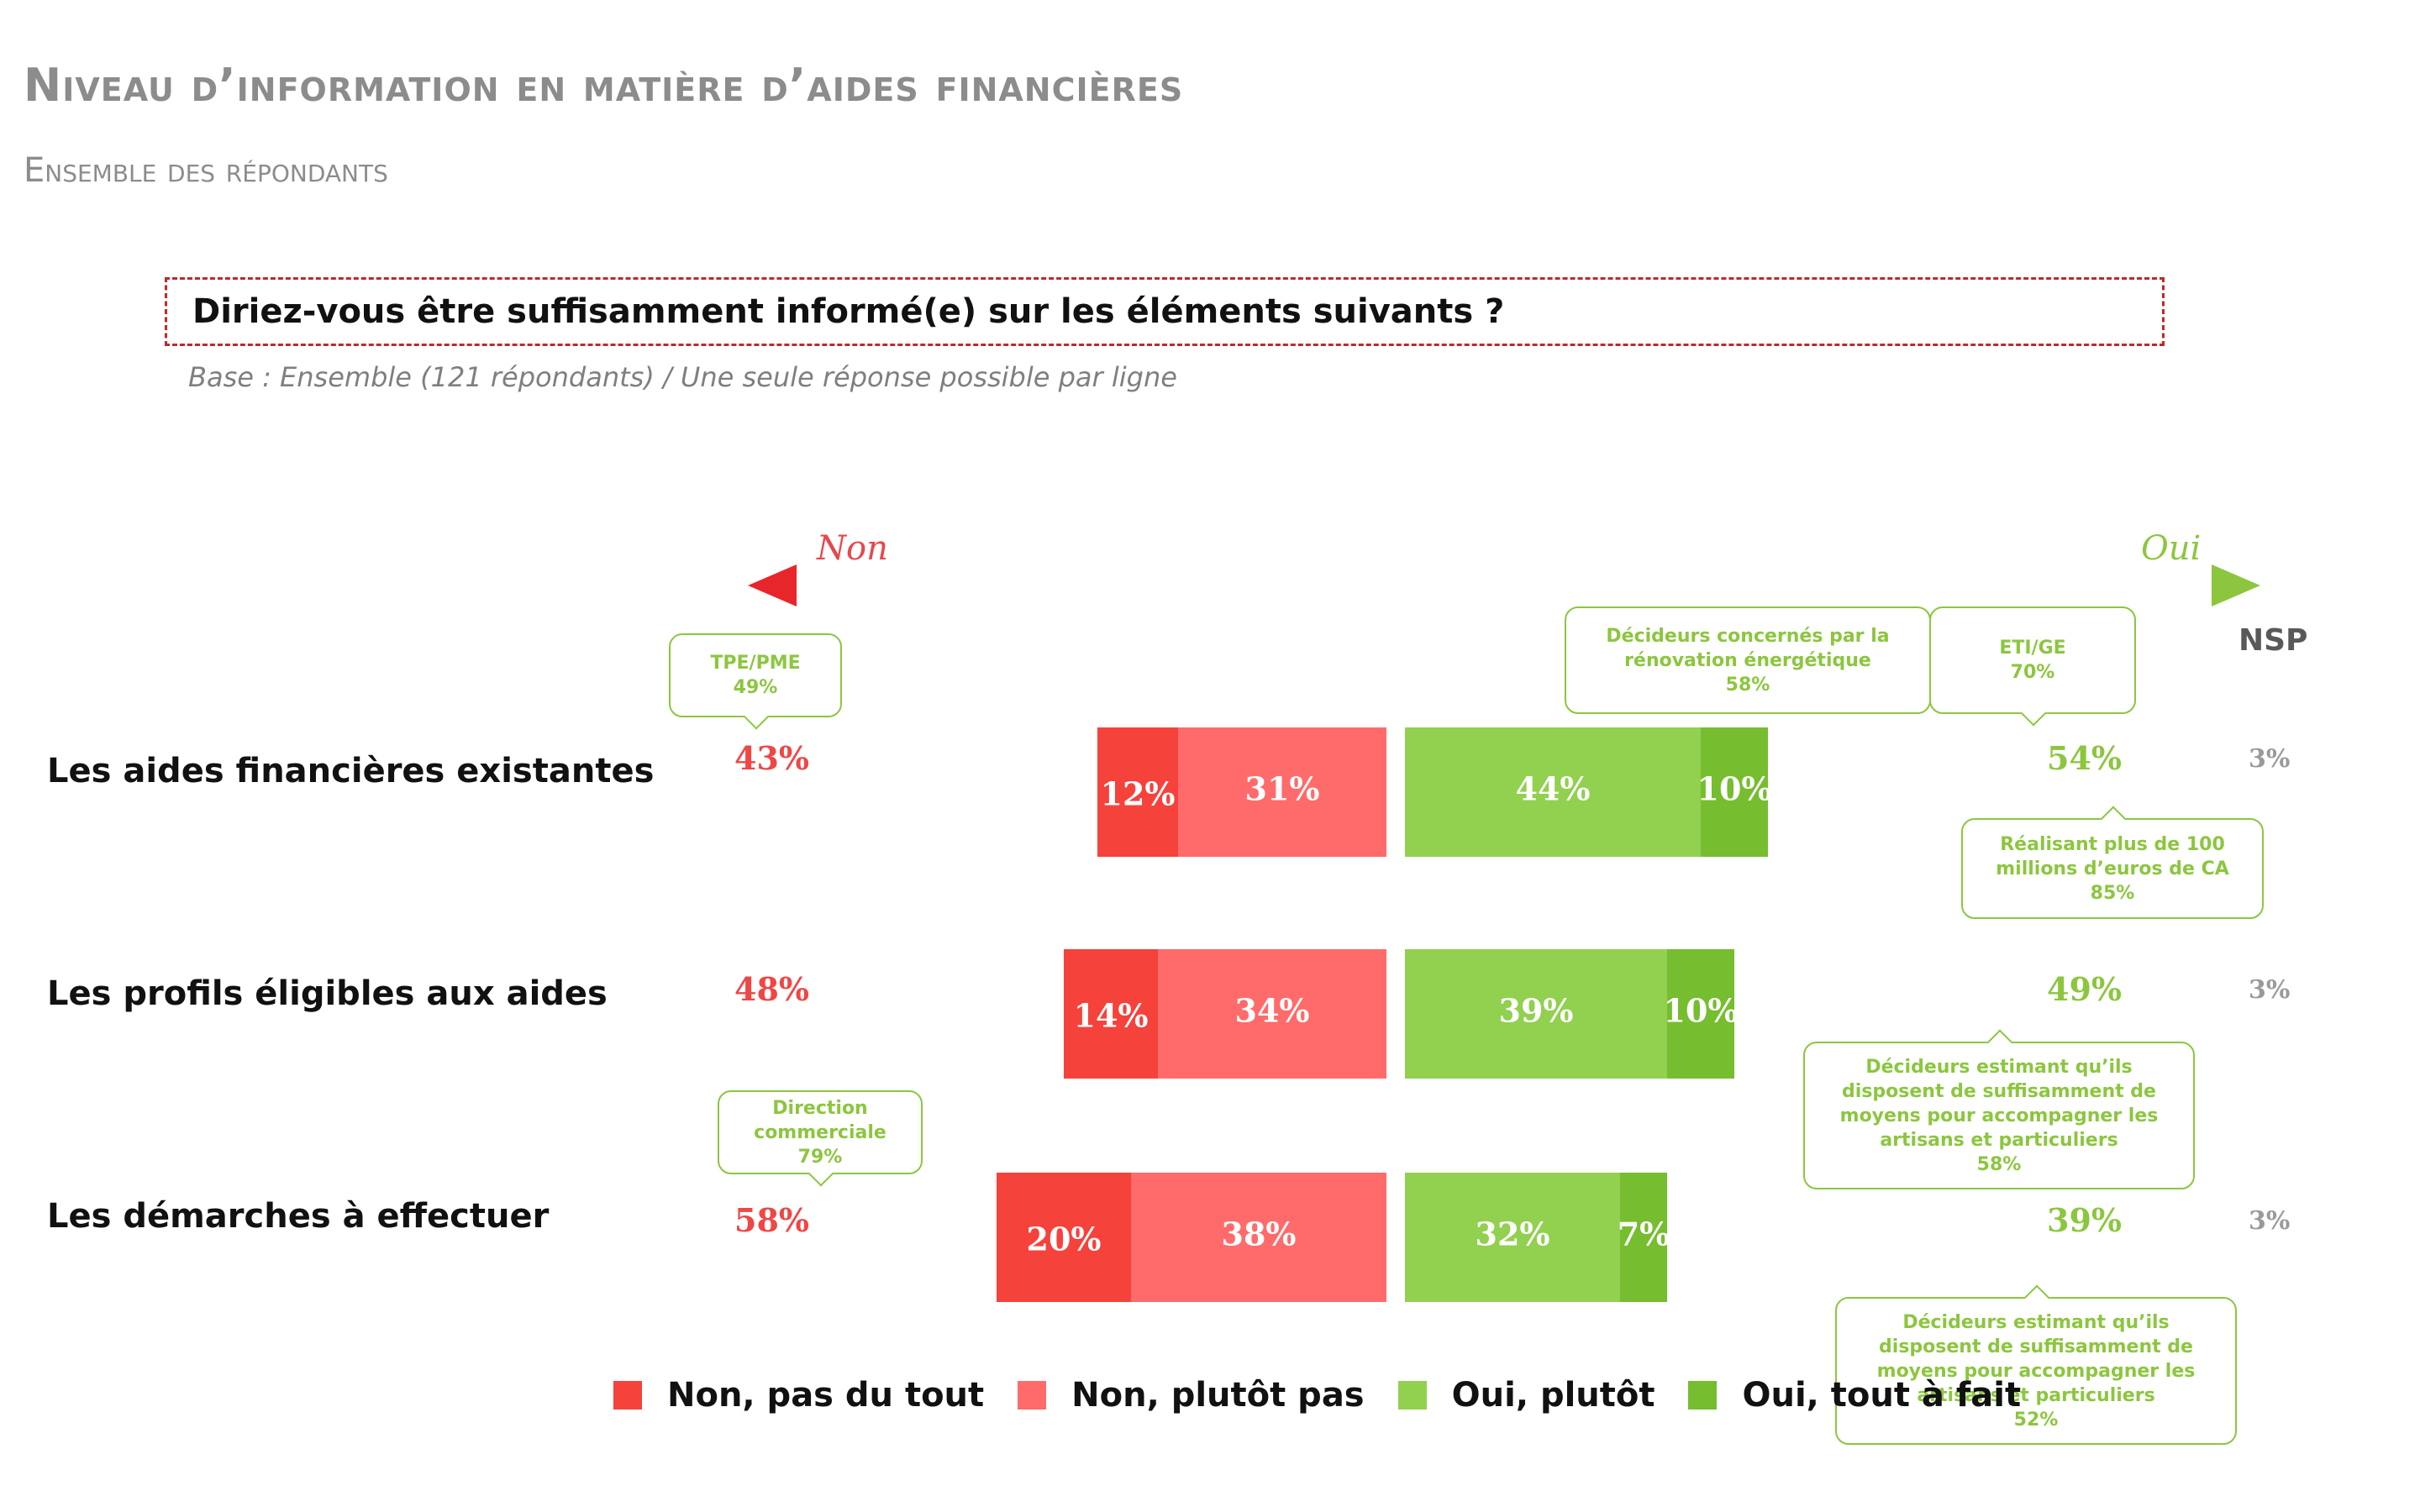 The width and height of the screenshot is (2420, 1512). I want to click on callout-text: ETI/GE 70%, so click(2033, 660).